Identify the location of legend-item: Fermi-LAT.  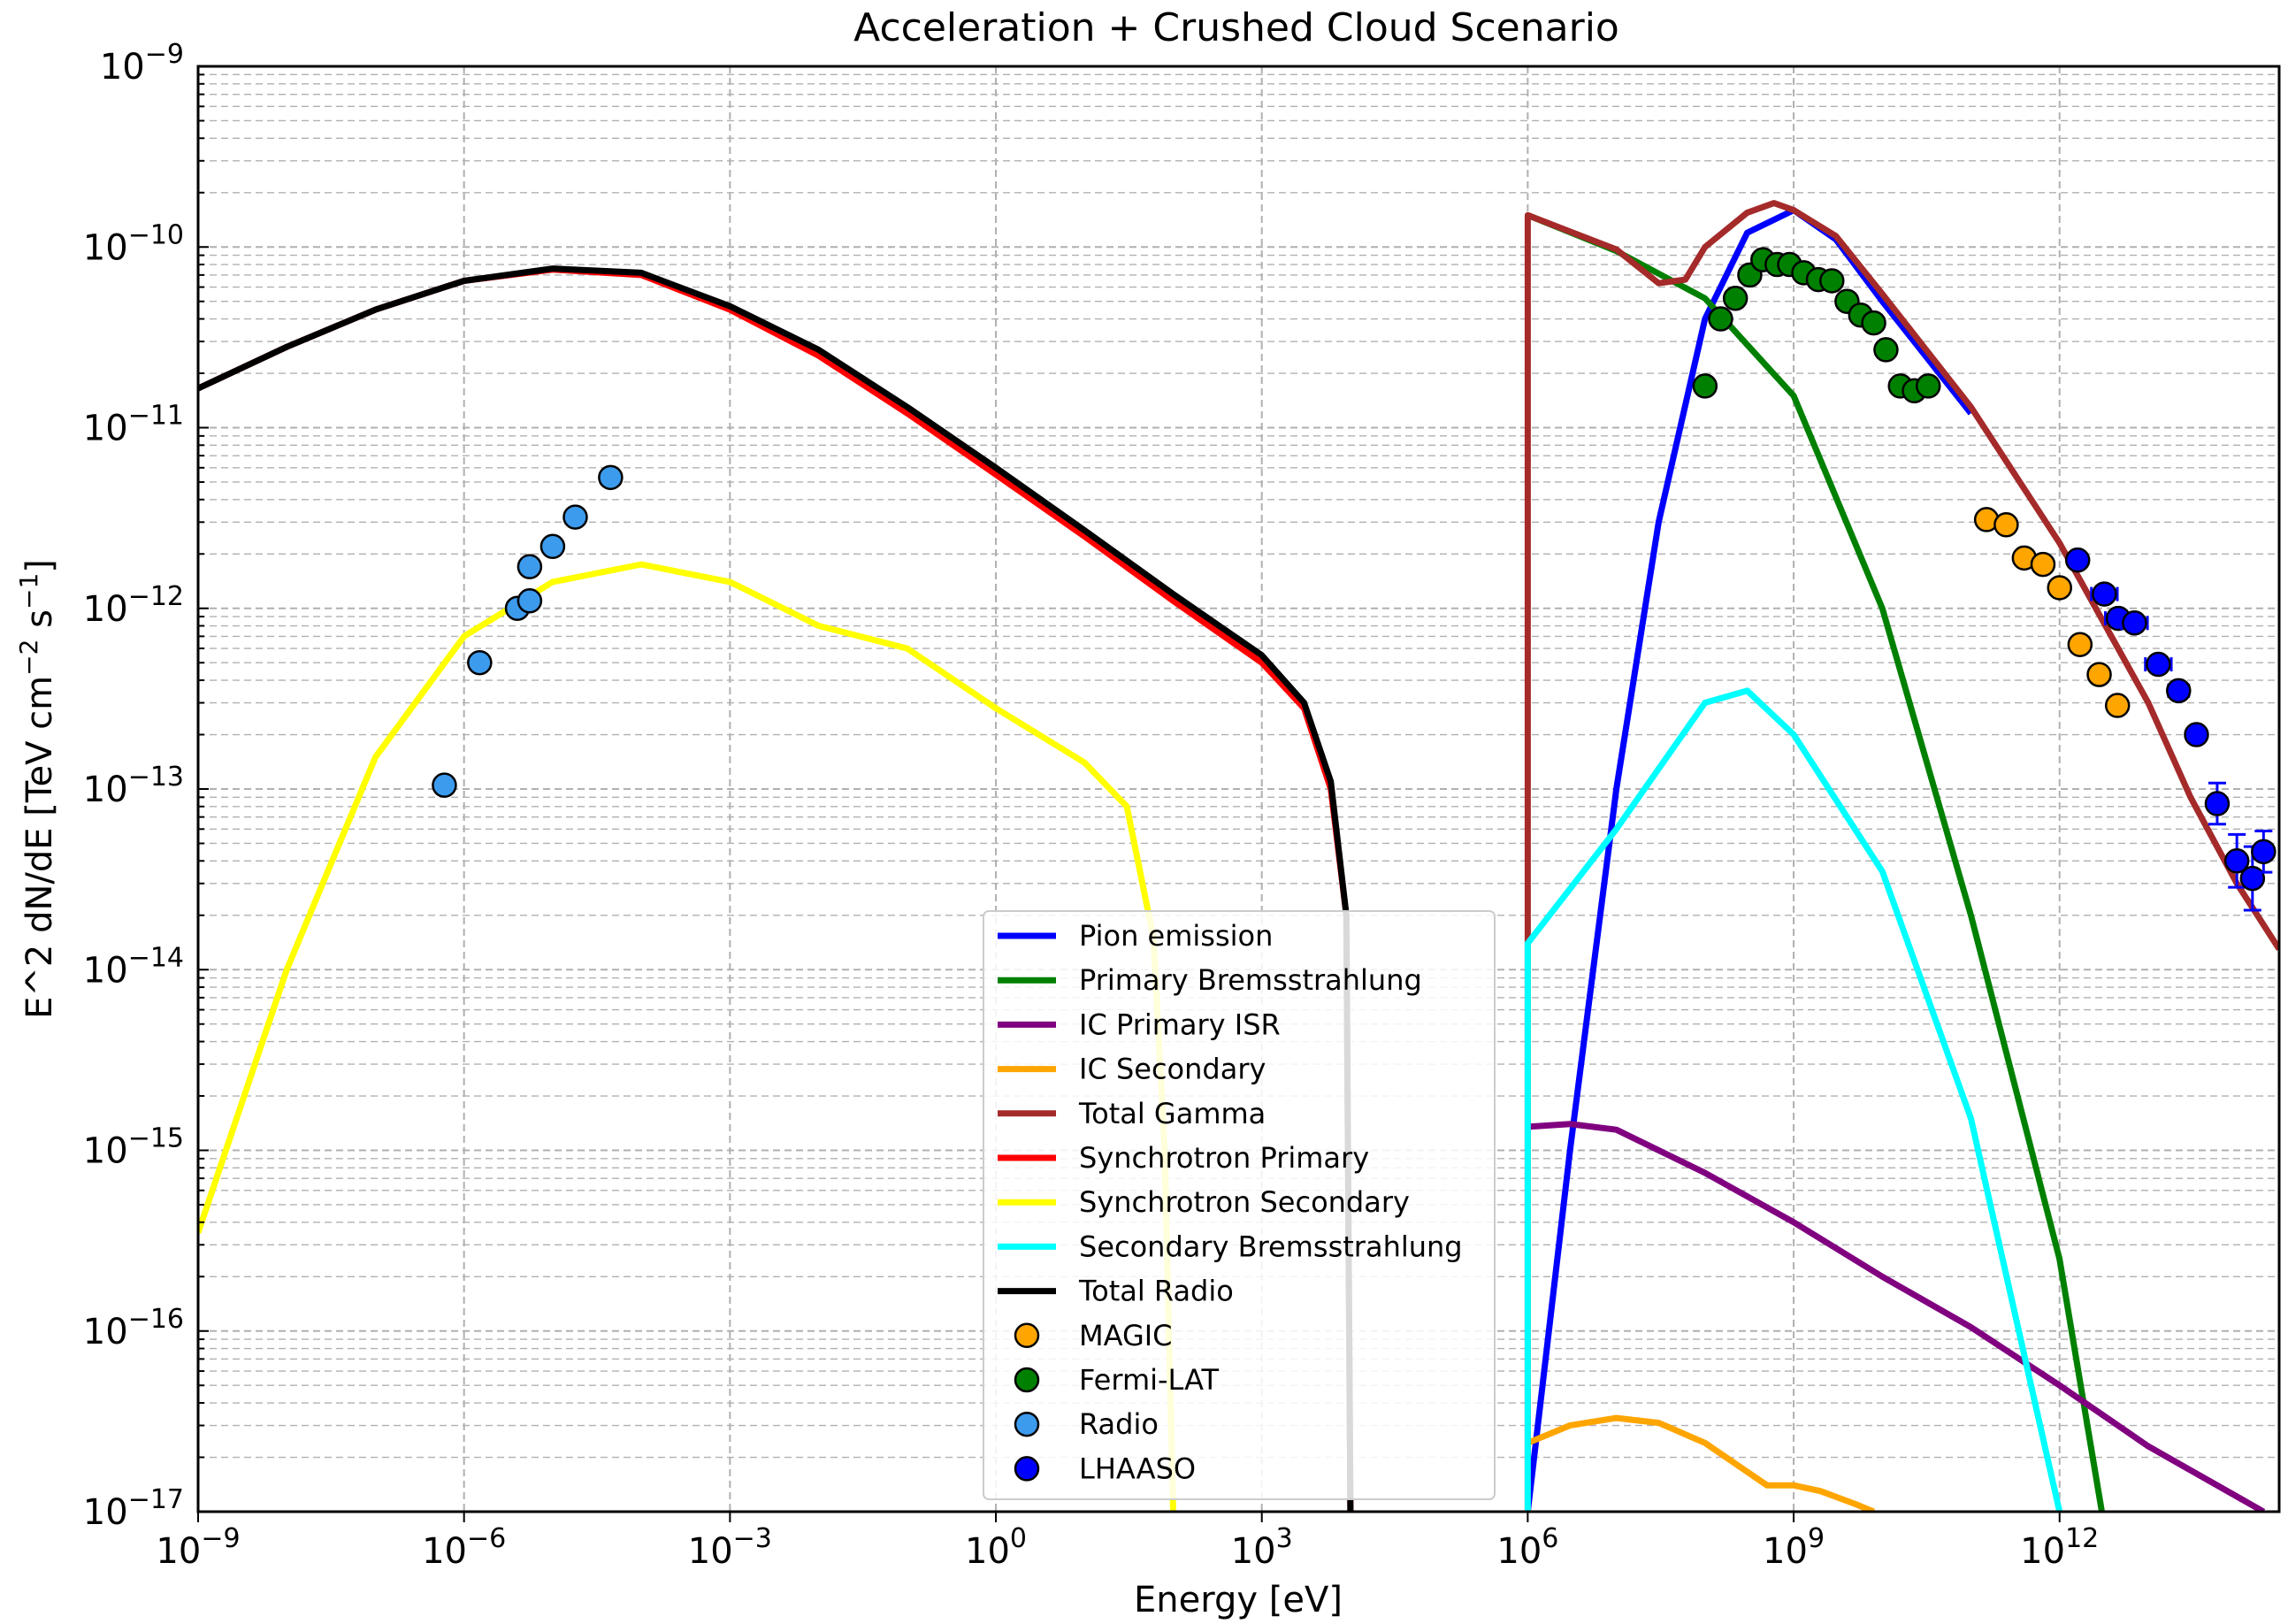
(1117, 1380).